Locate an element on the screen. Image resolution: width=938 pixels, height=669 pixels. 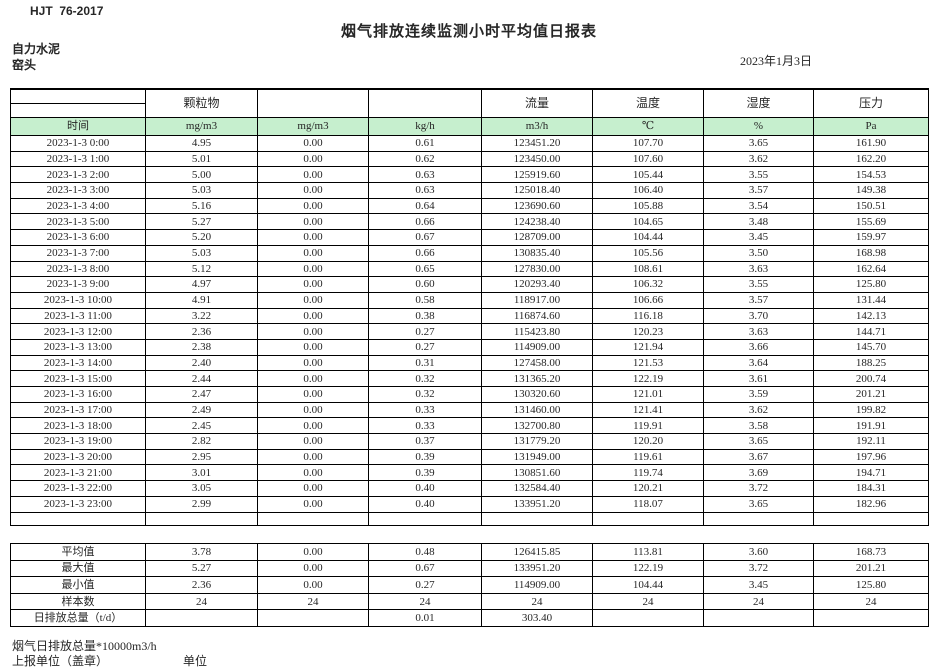
cell-pm: 4.91 is located at coordinates (201, 300).